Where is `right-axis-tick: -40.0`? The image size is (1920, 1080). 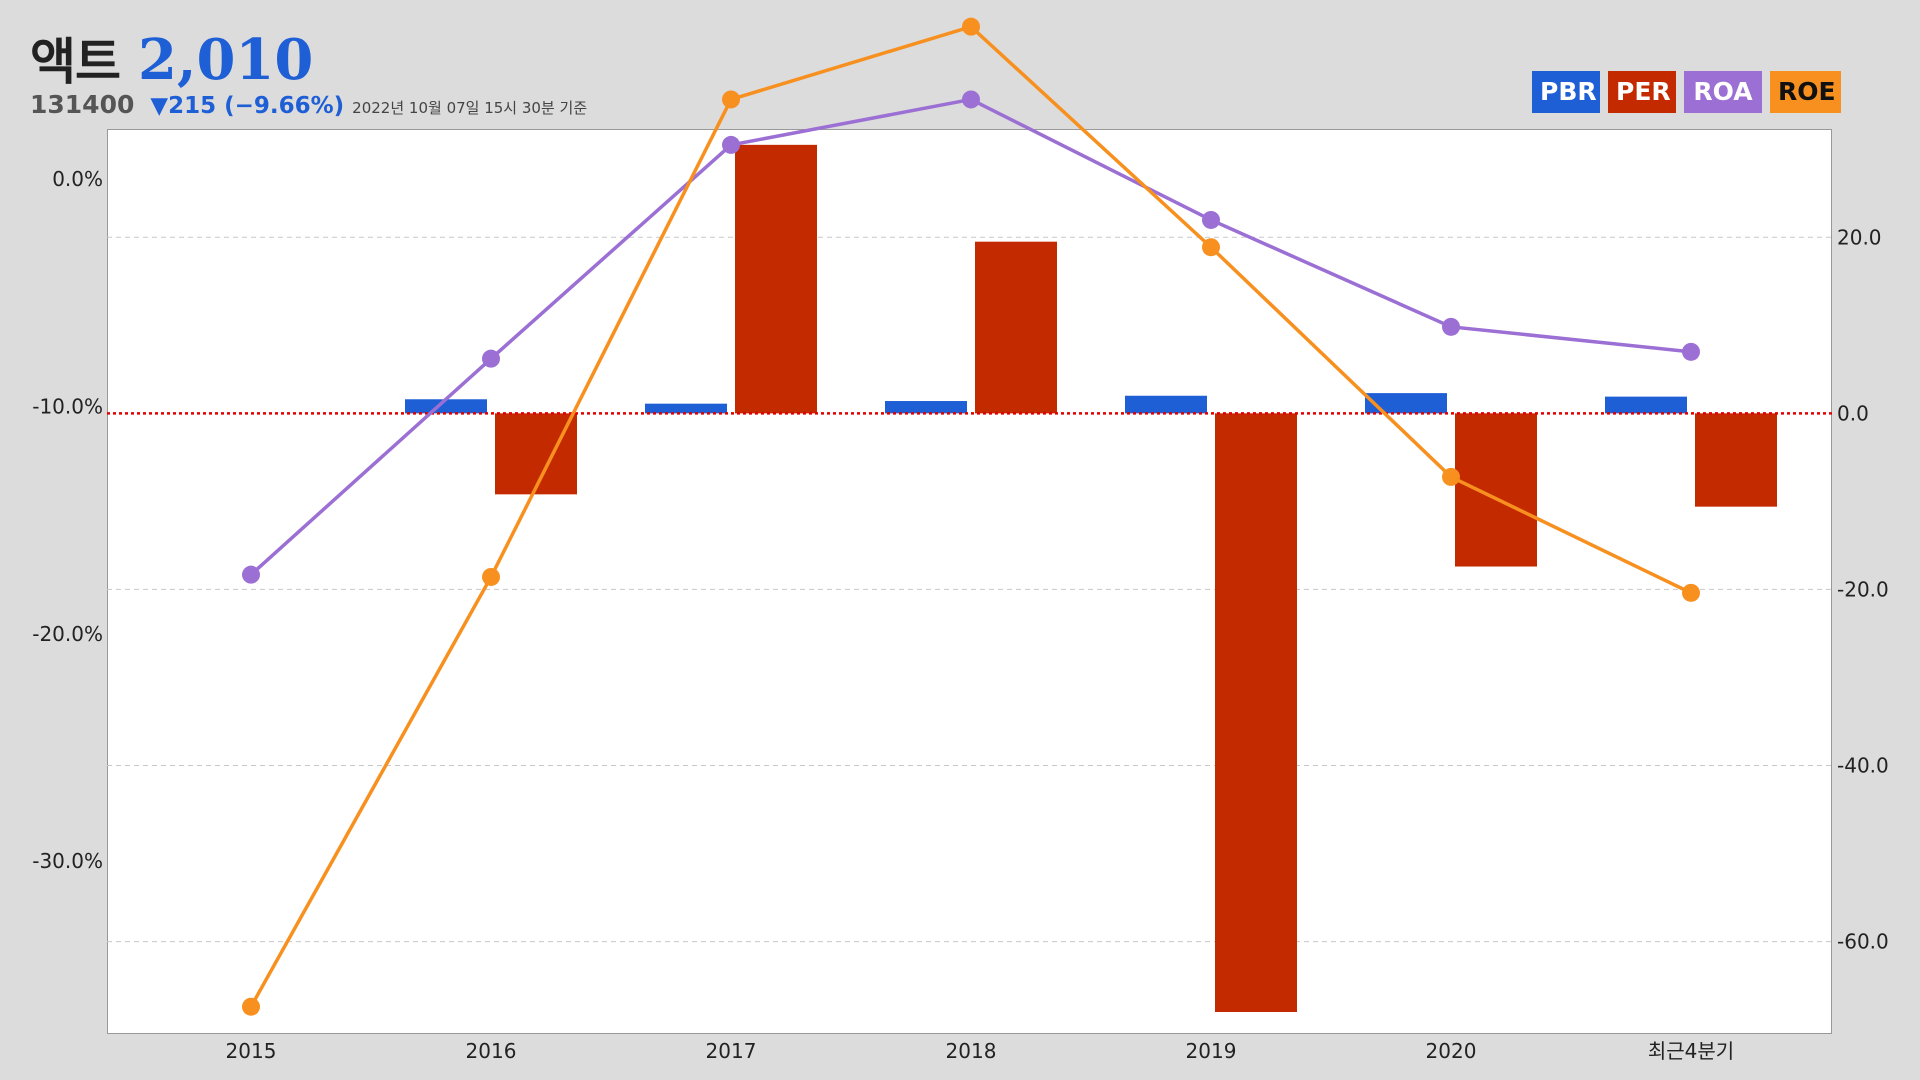
right-axis-tick: -40.0 is located at coordinates (1863, 765).